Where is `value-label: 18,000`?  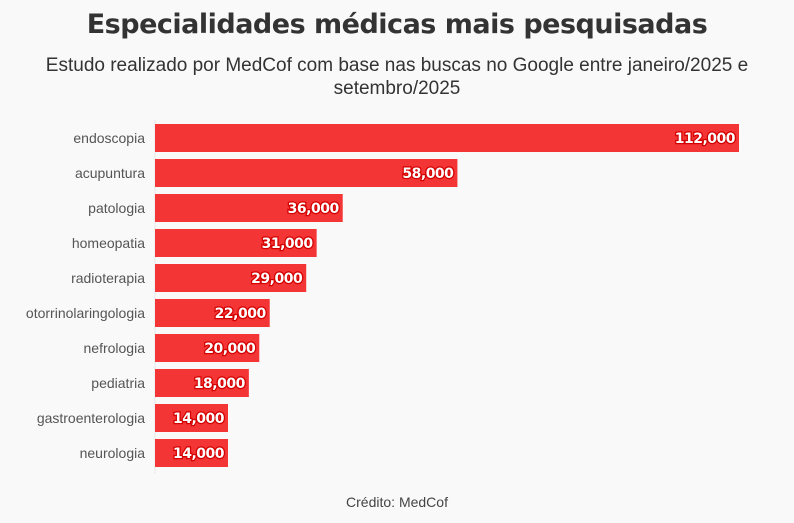
value-label: 18,000 is located at coordinates (220, 384).